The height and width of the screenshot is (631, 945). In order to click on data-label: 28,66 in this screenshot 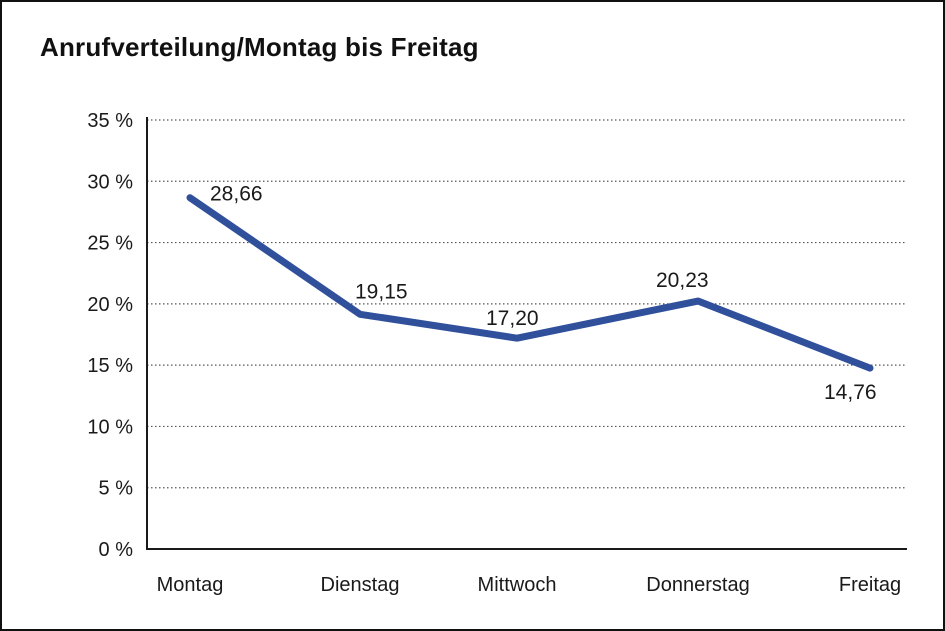, I will do `click(236, 194)`.